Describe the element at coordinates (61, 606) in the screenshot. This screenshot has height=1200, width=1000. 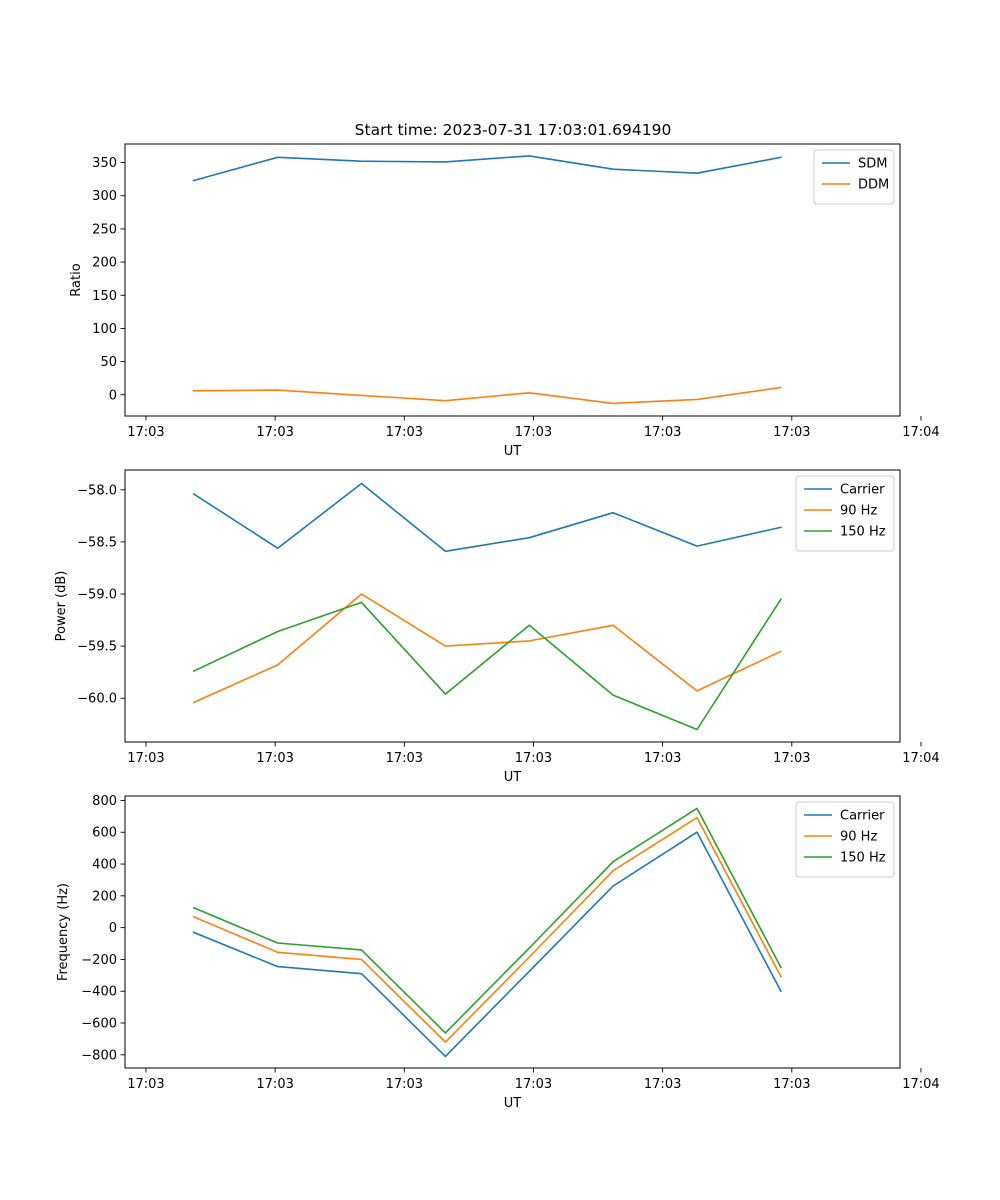
I see `y-axis-label: Power (dB)` at that location.